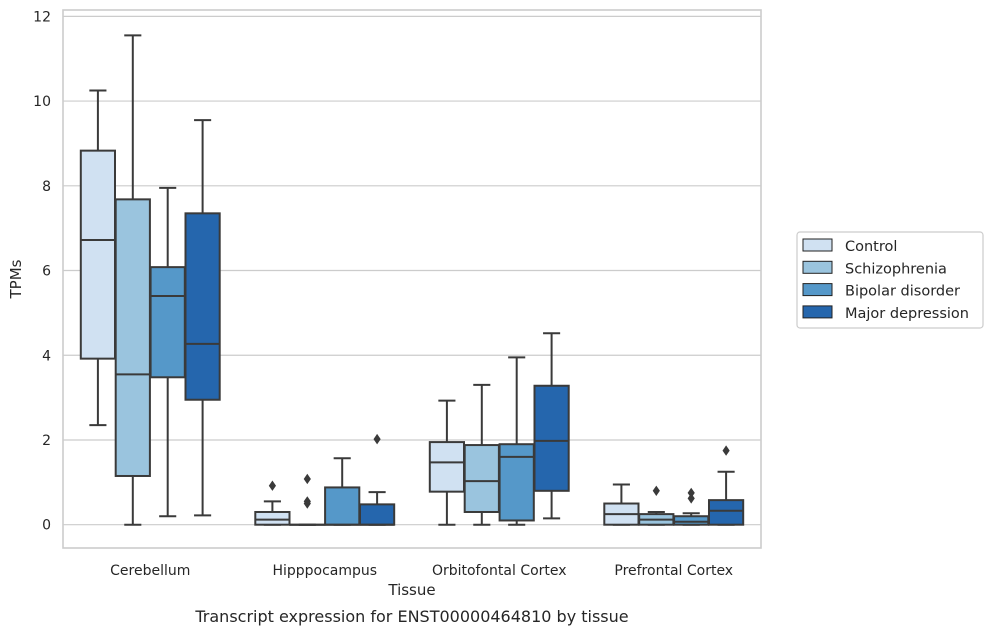  Describe the element at coordinates (871, 247) in the screenshot. I see `legend-label: Control` at that location.